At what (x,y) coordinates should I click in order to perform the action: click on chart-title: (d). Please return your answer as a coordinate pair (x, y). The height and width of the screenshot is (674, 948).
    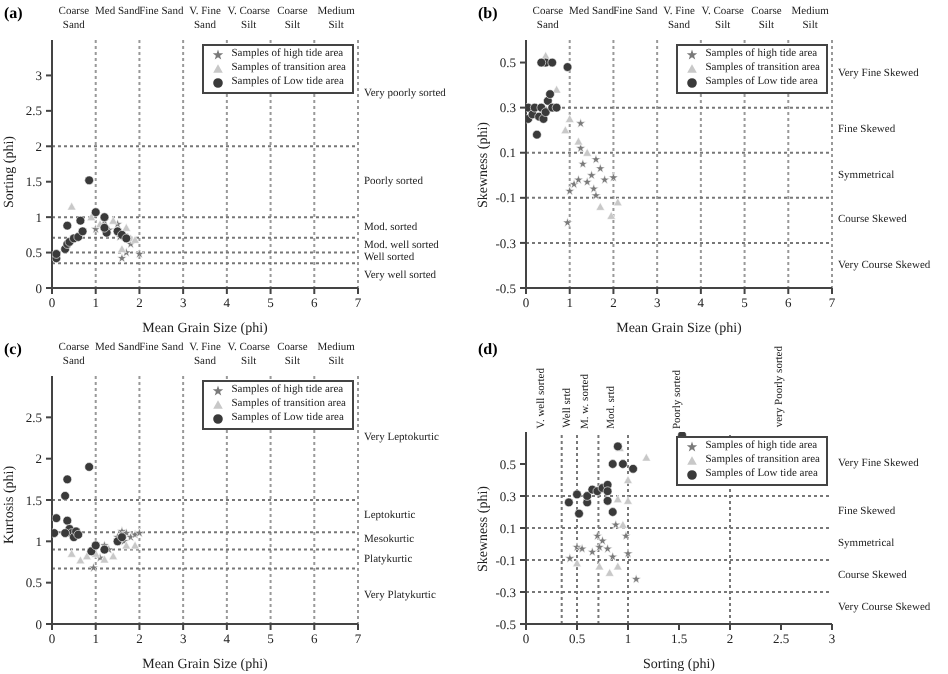
    Looking at the image, I should click on (488, 349).